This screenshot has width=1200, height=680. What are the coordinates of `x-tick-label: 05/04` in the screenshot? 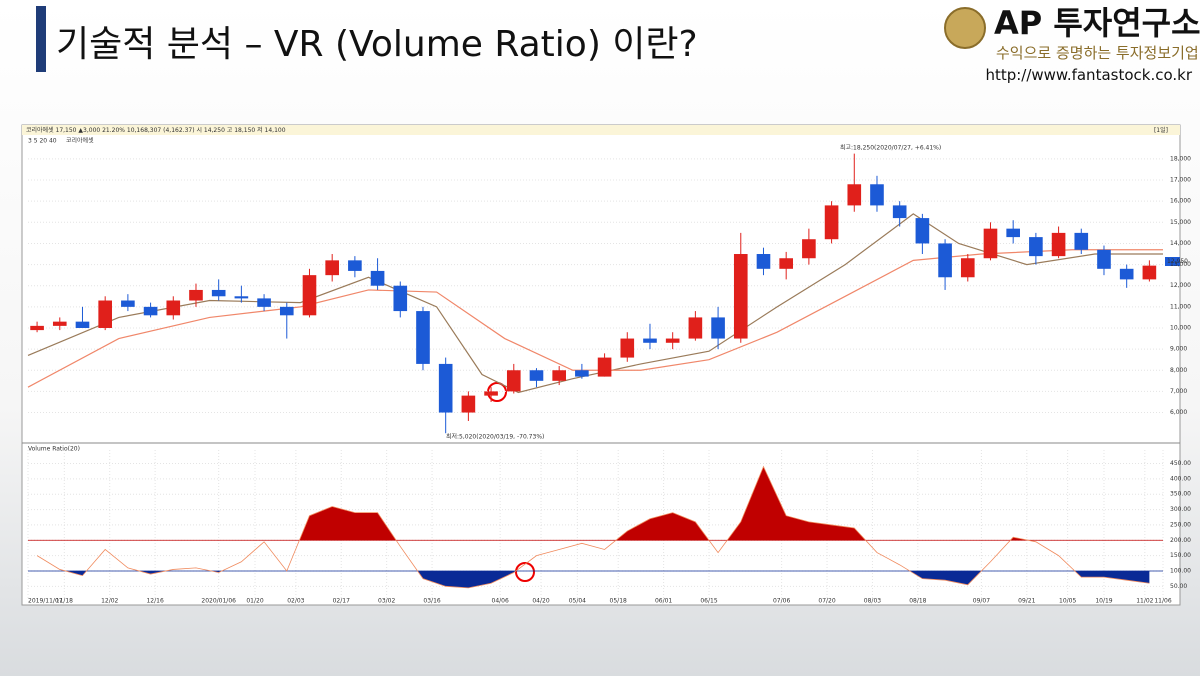 It's located at (577, 601).